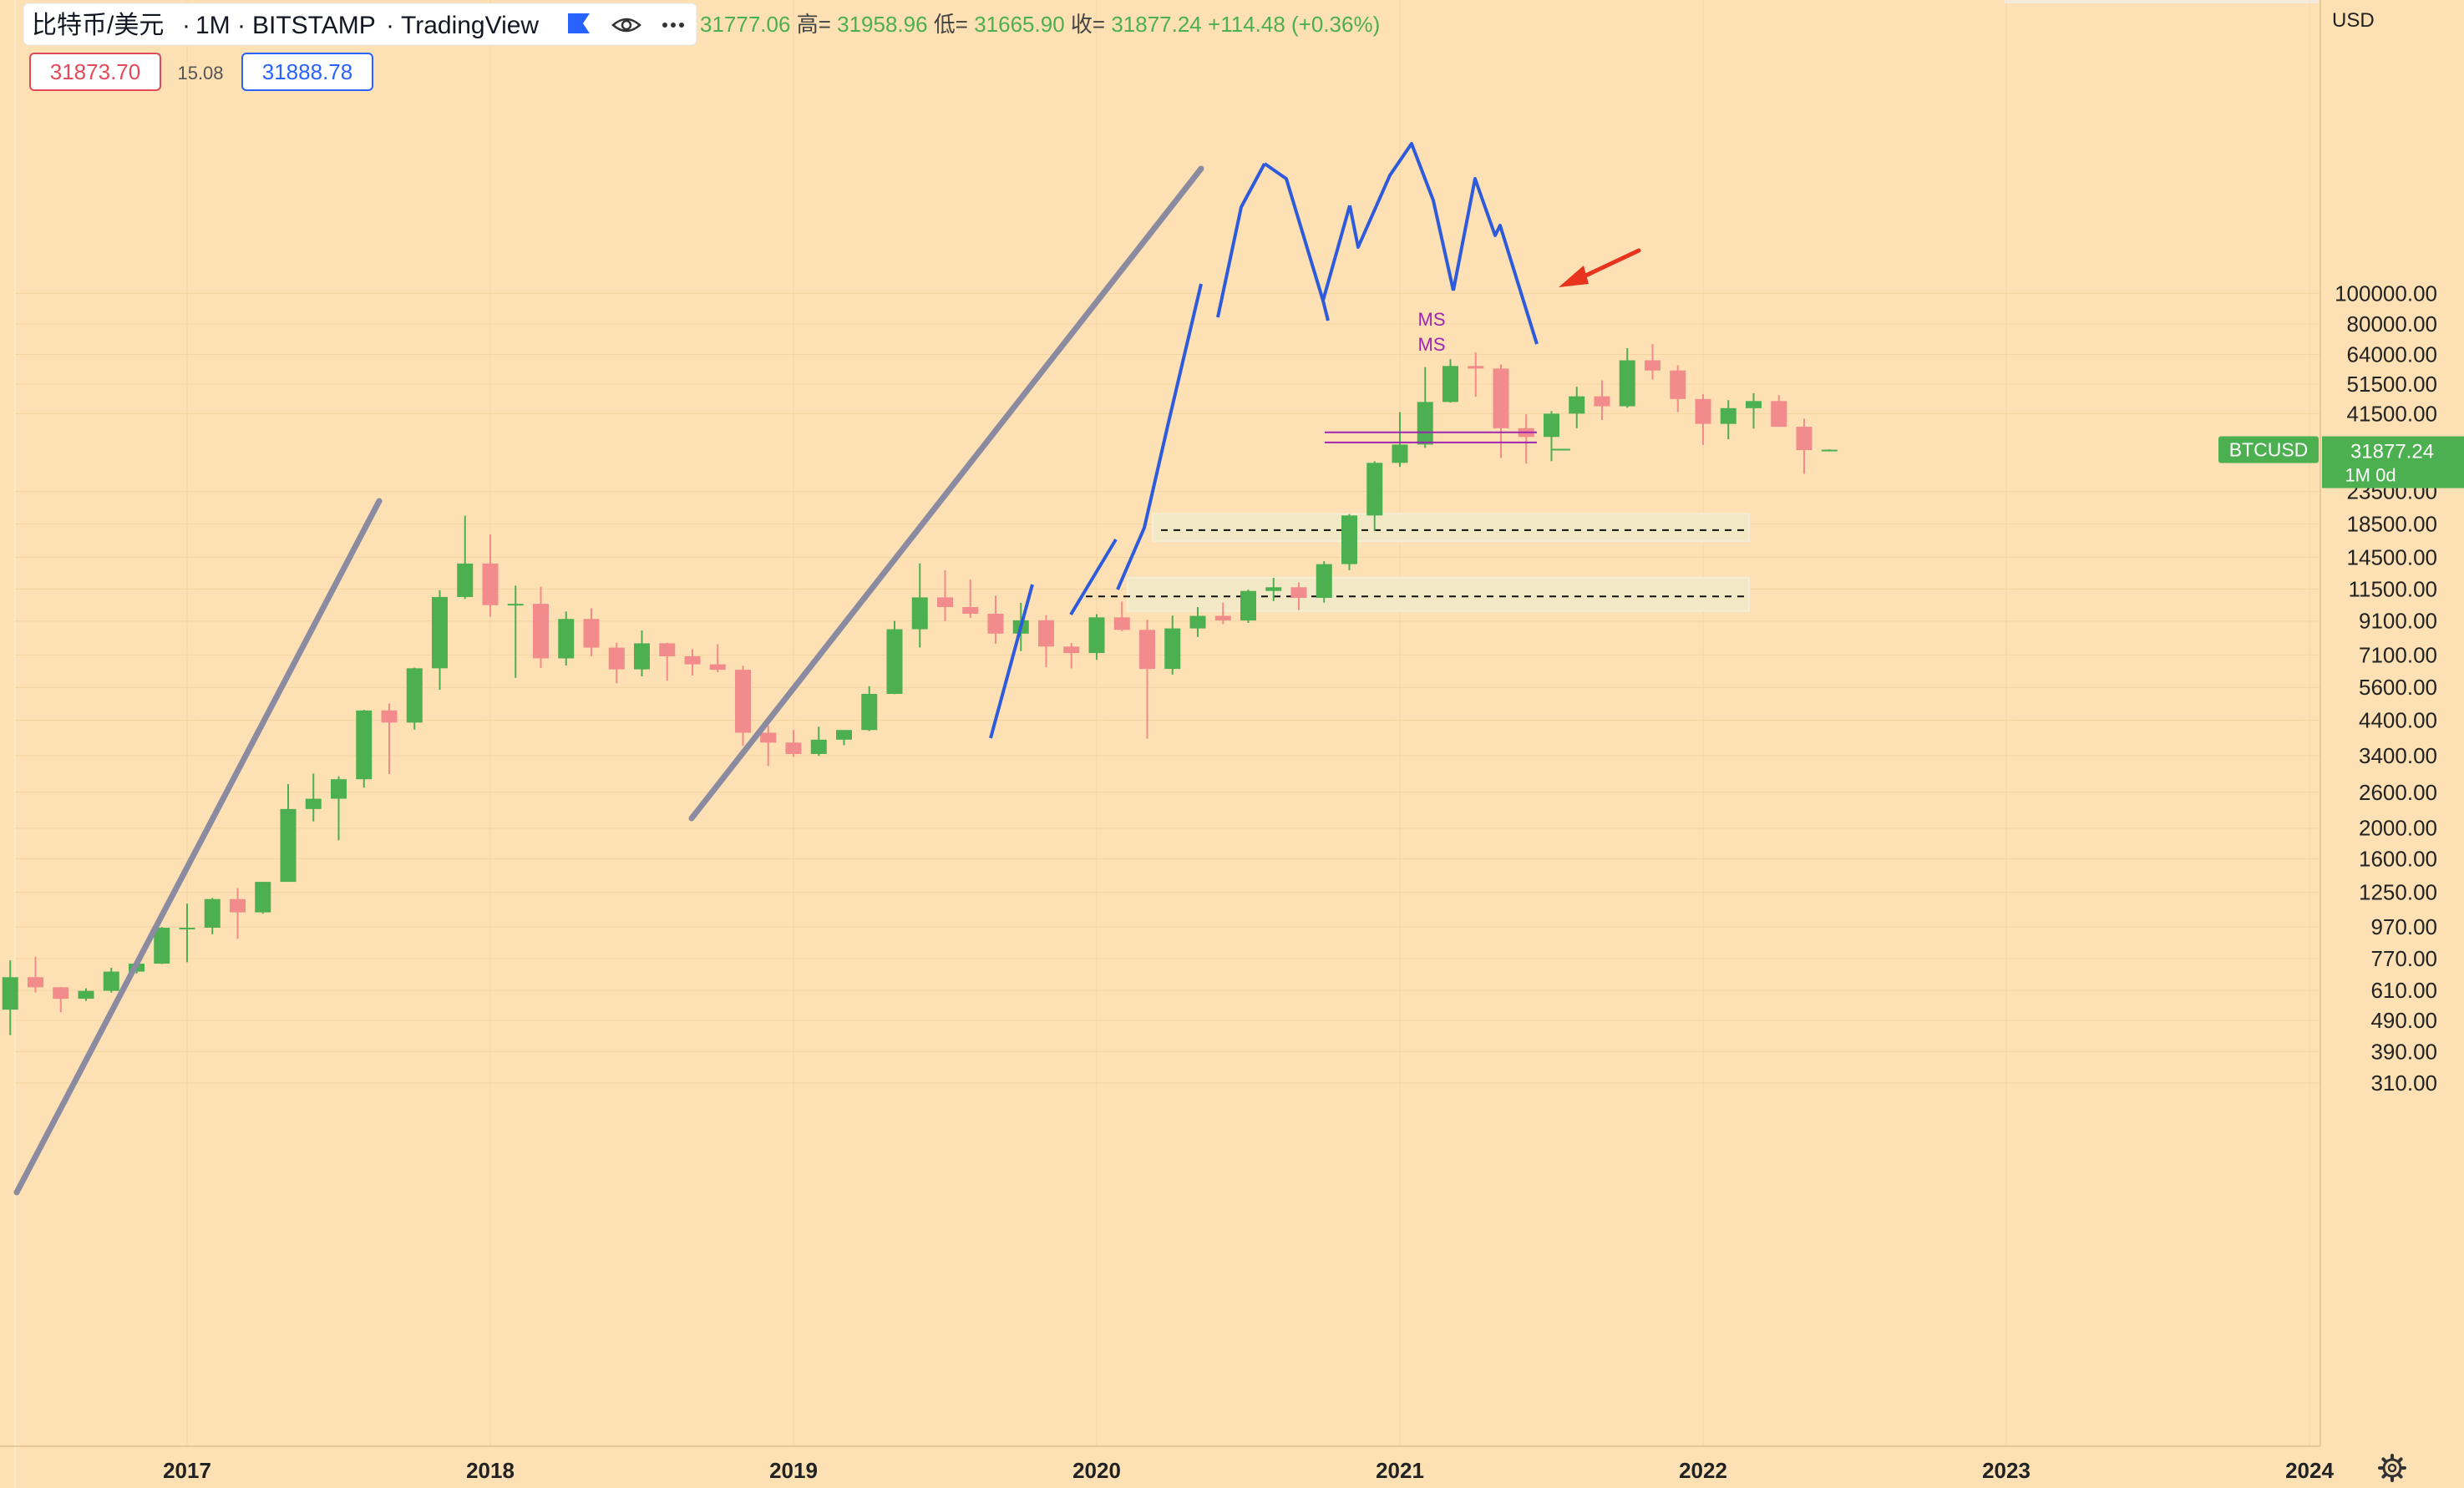 The image size is (2464, 1488). Describe the element at coordinates (213, 25) in the screenshot. I see `interval-label: 1M` at that location.